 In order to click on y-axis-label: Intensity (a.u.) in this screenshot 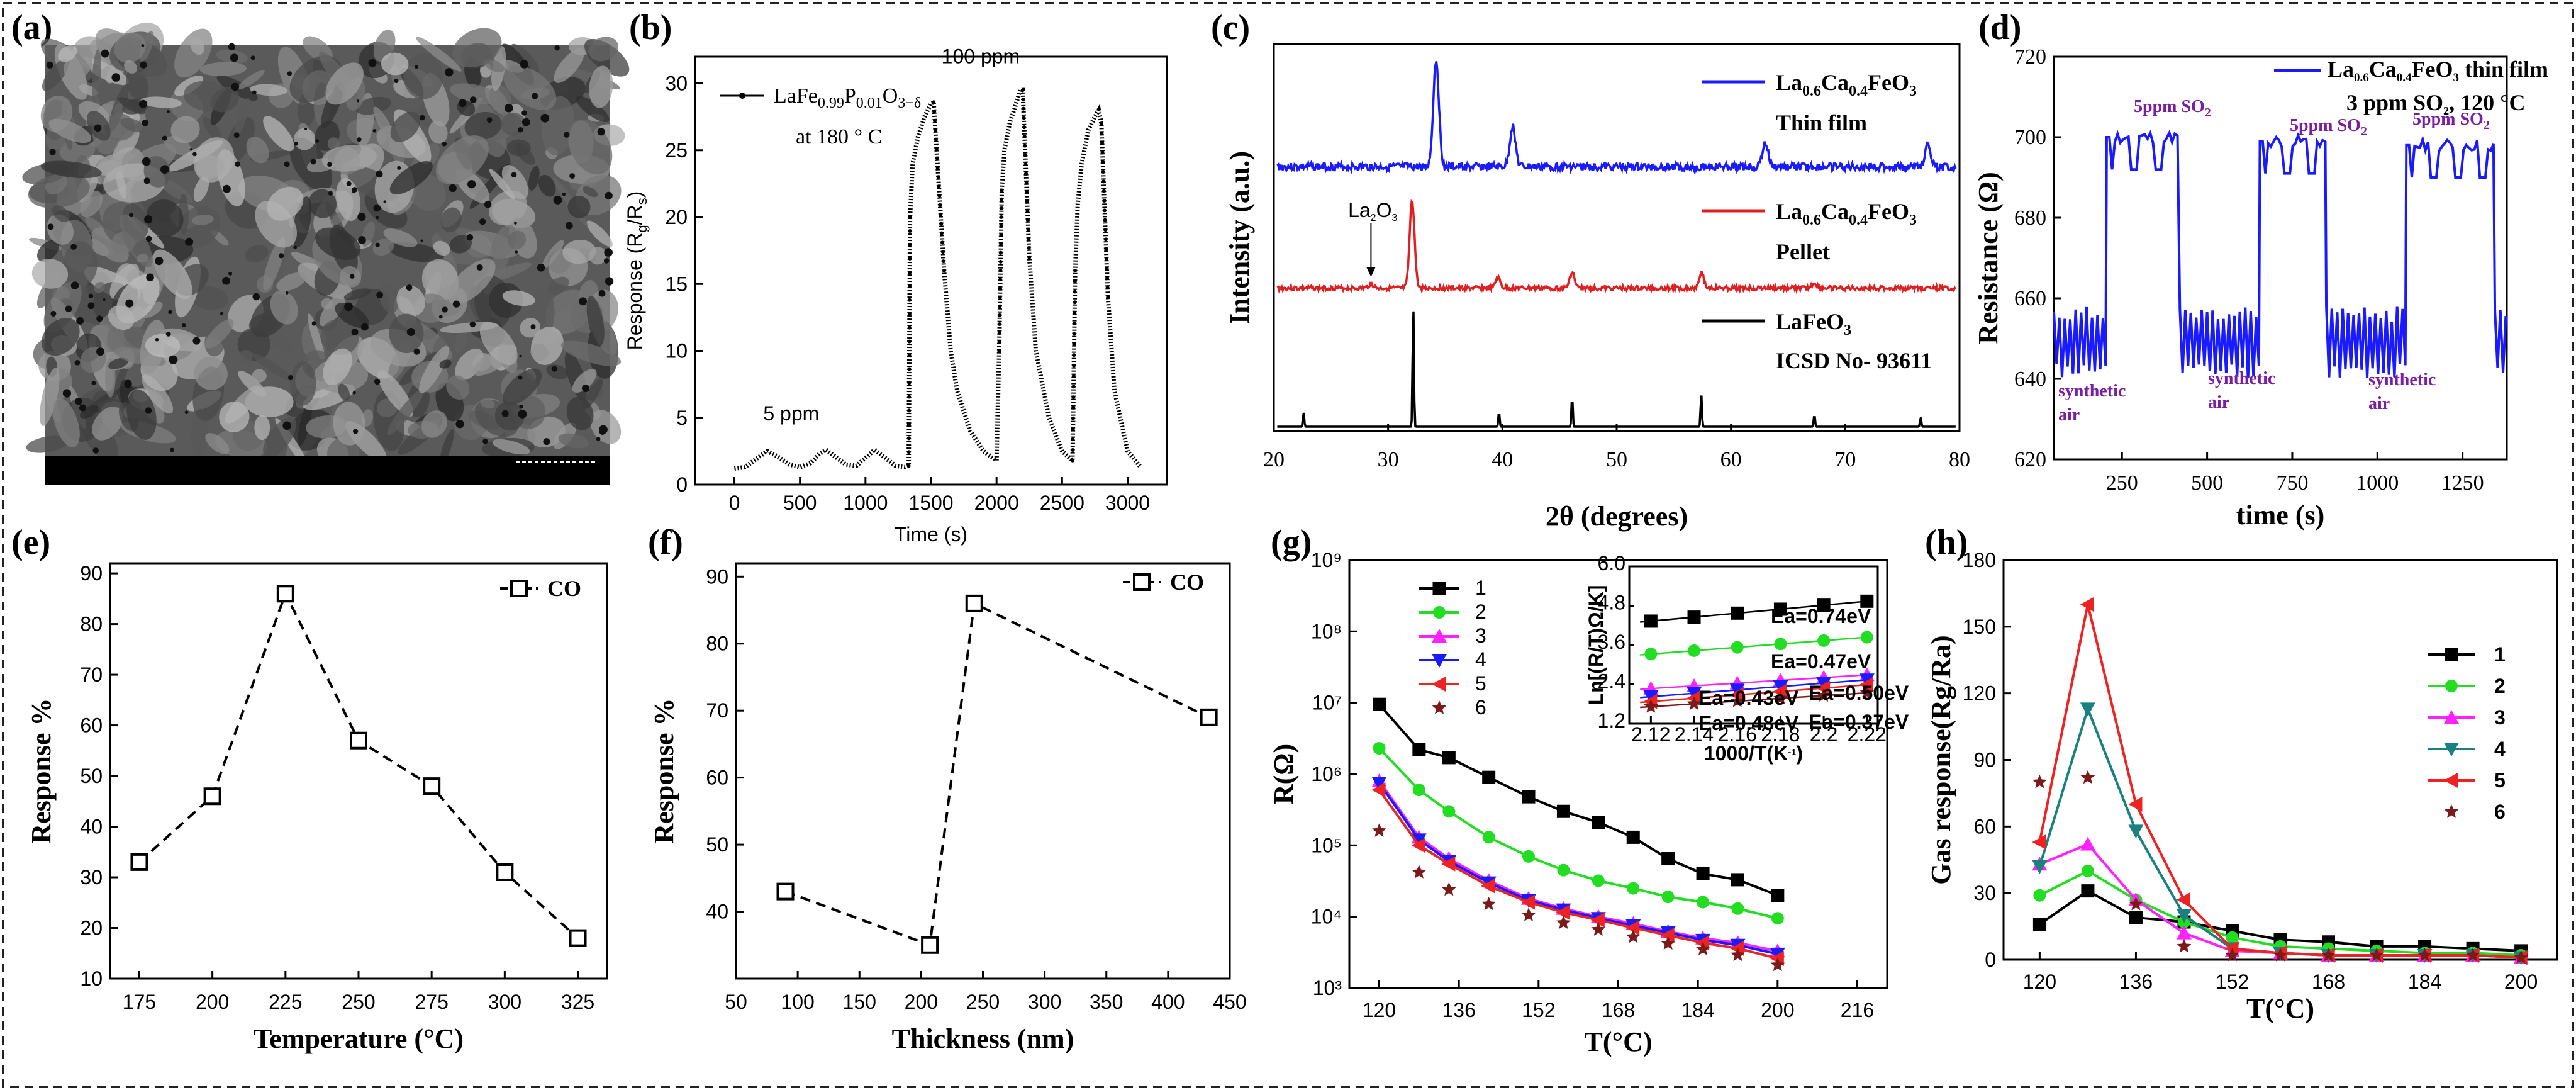, I will do `click(1239, 237)`.